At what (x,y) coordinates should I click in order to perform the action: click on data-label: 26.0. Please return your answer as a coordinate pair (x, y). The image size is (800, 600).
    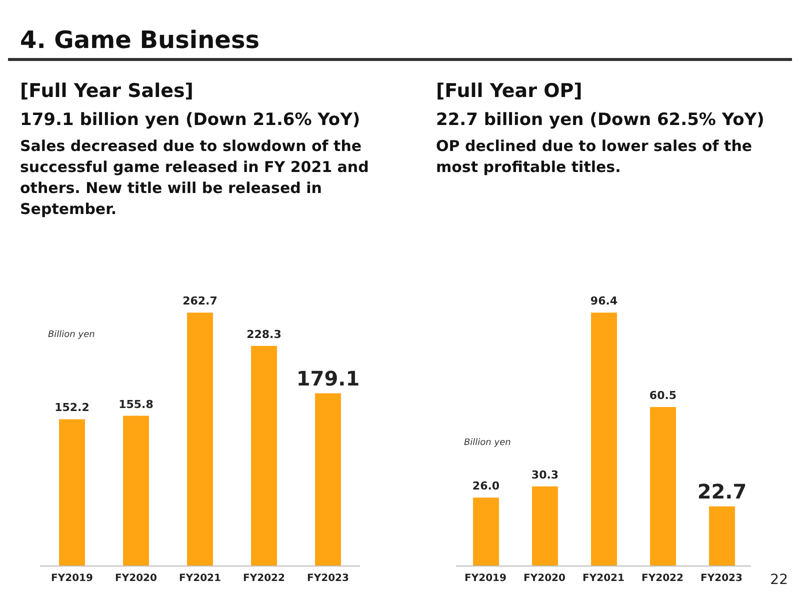
    Looking at the image, I should click on (486, 486).